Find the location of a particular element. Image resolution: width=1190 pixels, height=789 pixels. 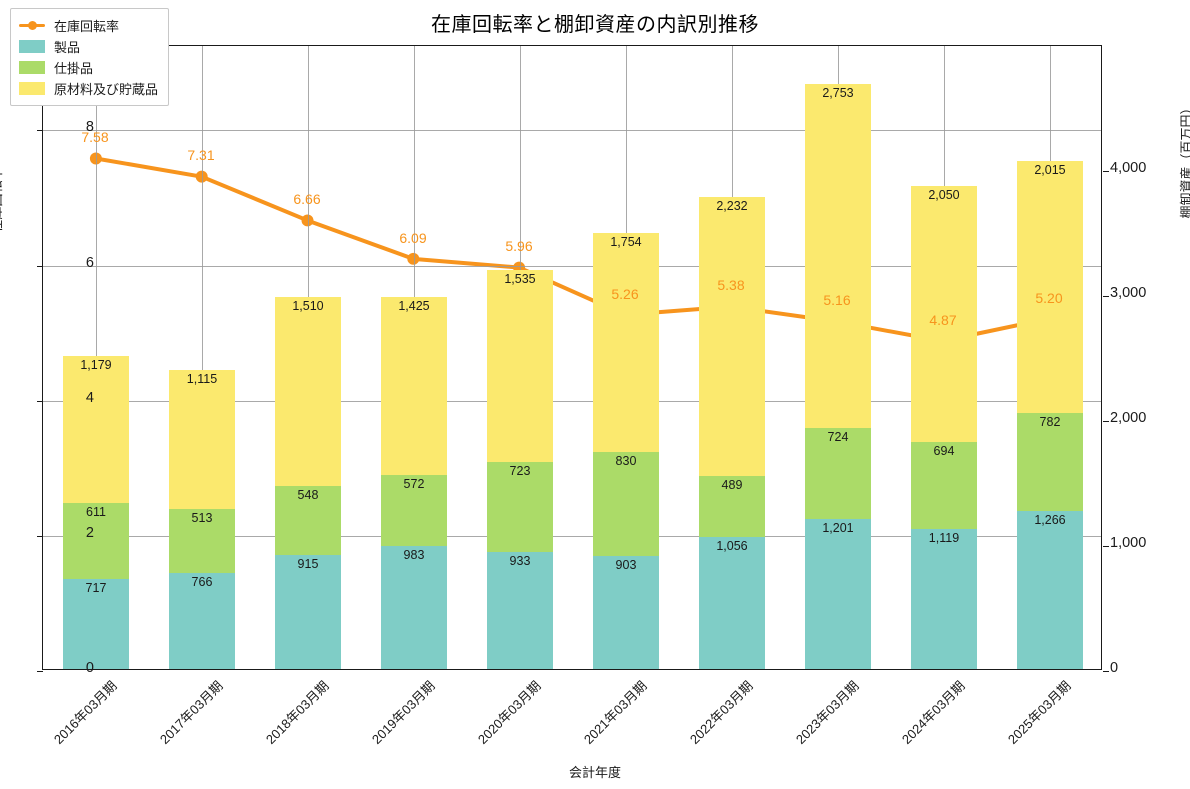

bar-segment: 983 is located at coordinates (414, 607).